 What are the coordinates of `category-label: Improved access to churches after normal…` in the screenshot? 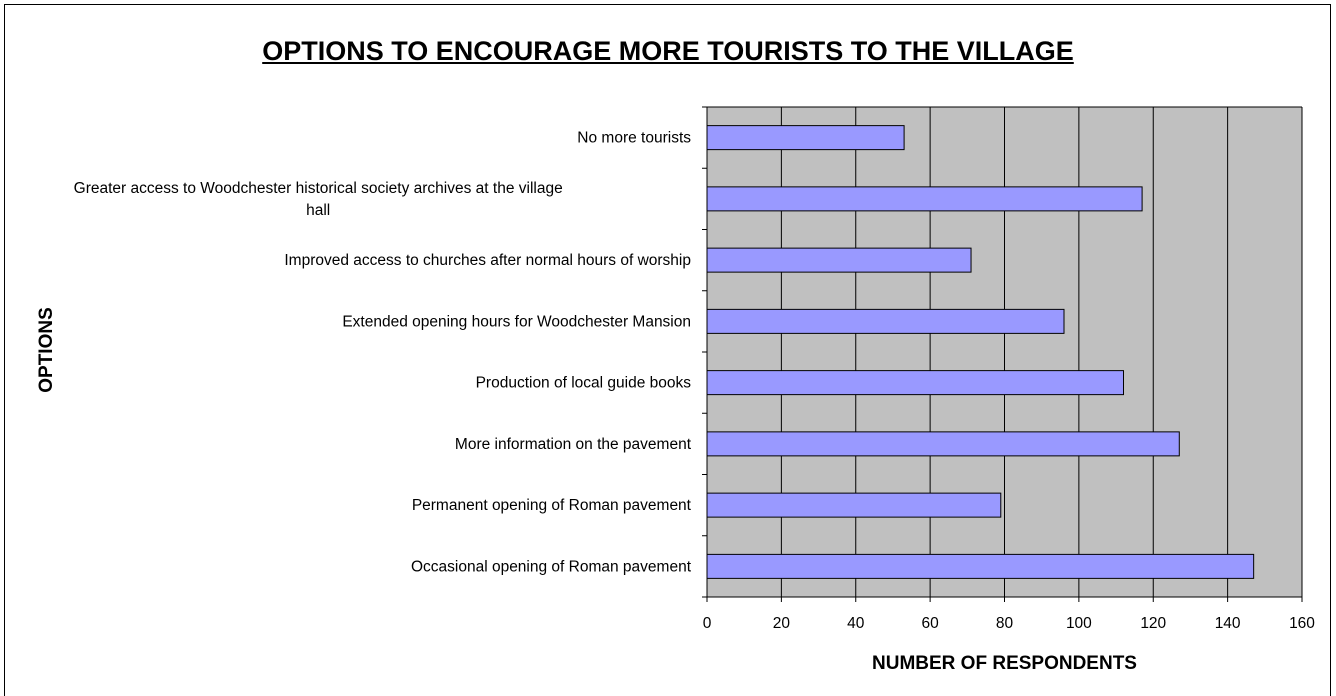 It's located at (487, 260).